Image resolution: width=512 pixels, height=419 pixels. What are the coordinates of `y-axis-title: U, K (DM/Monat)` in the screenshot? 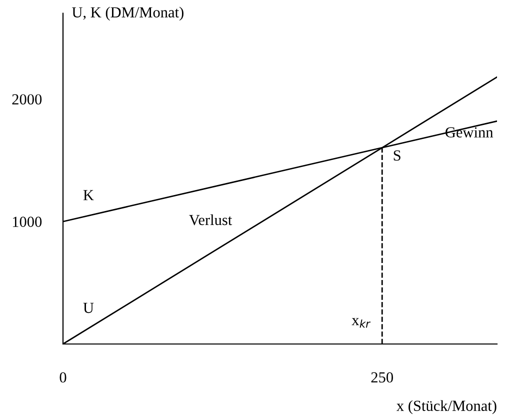 It's located at (128, 13).